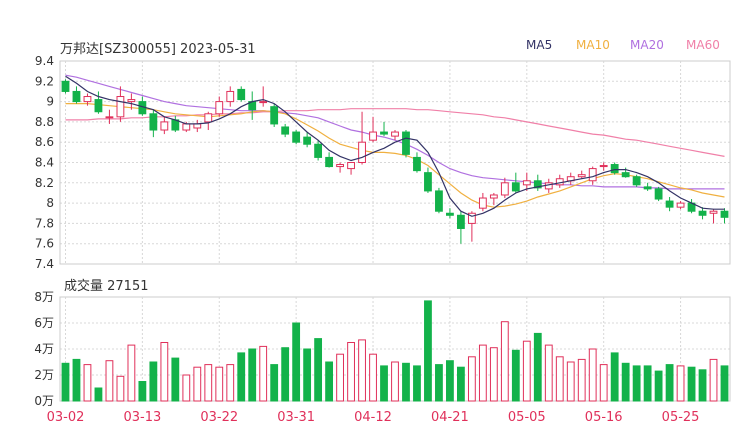 This screenshot has height=440, width=740. Describe the element at coordinates (44, 244) in the screenshot. I see `price-tick-label: 7.6` at that location.